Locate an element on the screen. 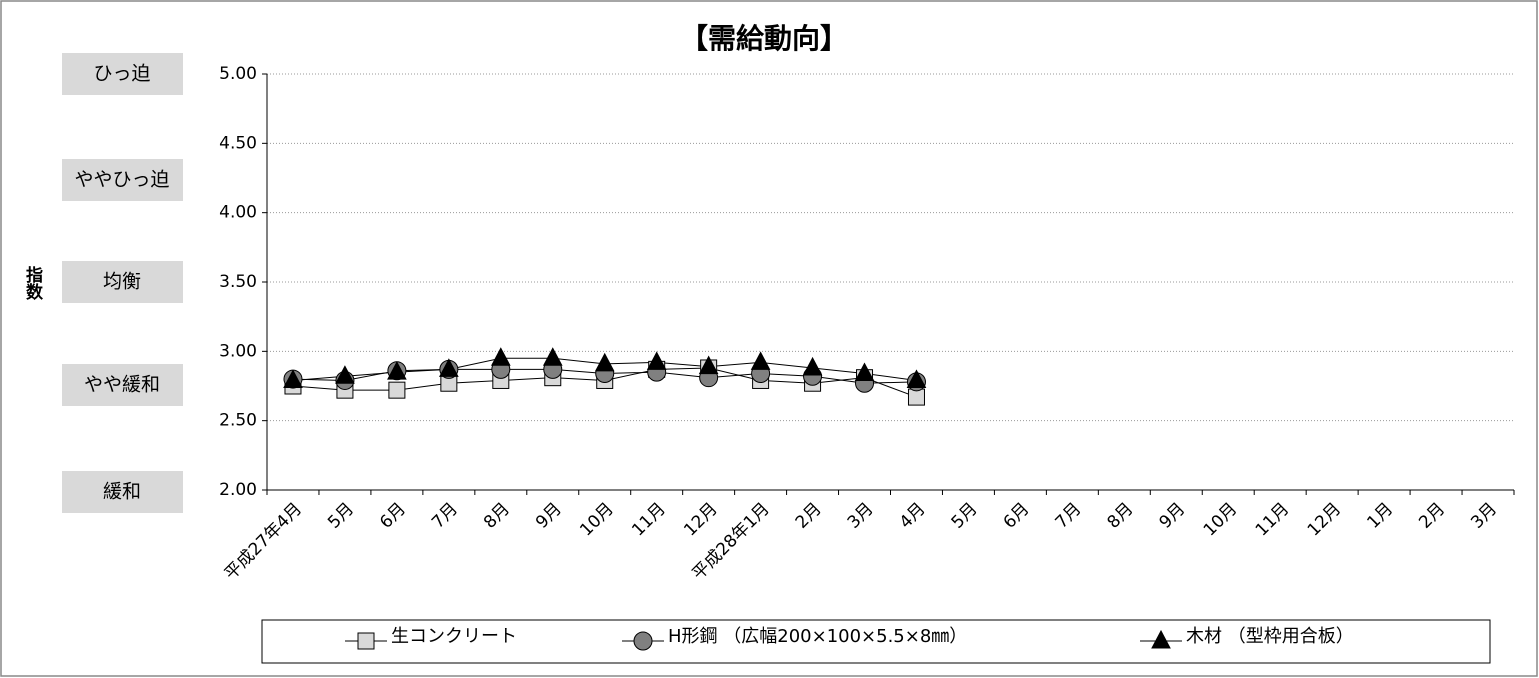 The image size is (1539, 678). band-label: ひっ迫 is located at coordinates (121, 74).